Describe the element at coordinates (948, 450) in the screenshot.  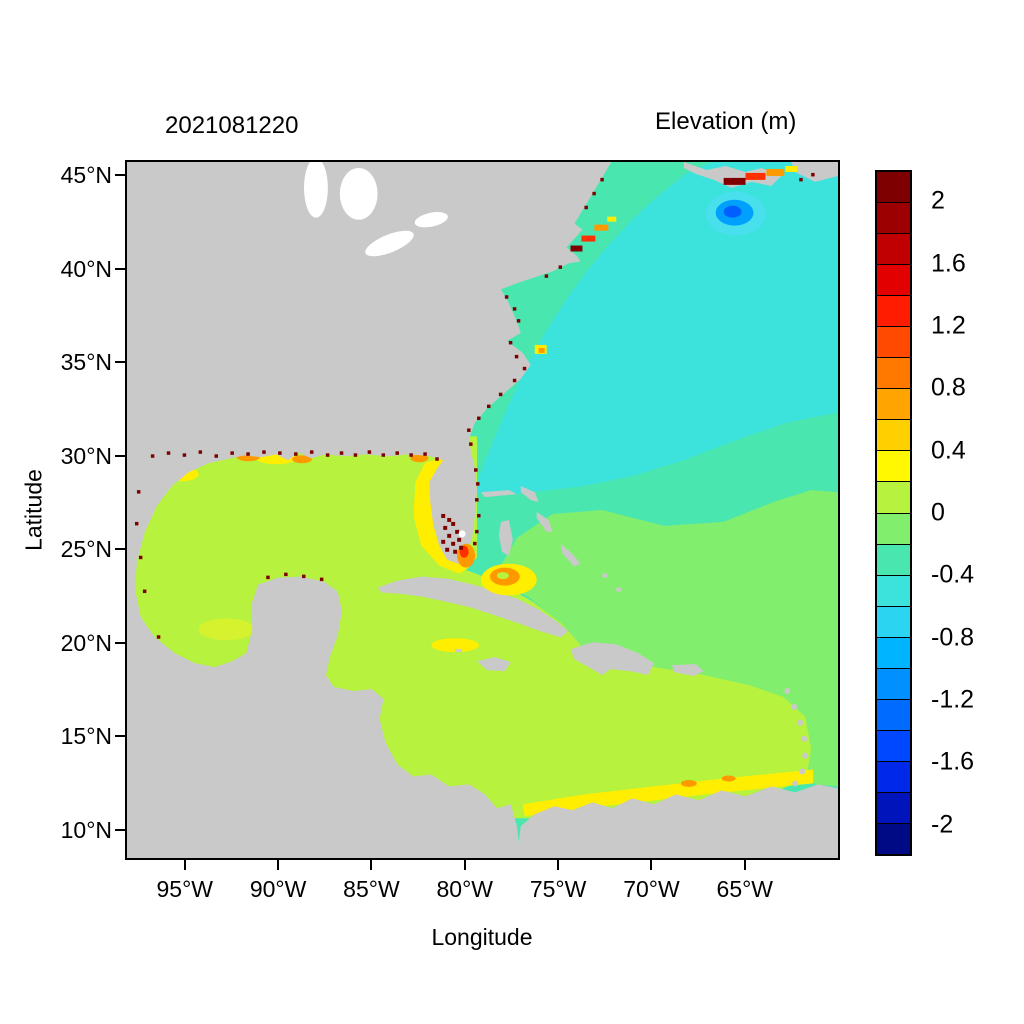
I see `colorbar-tick-label: 0.4` at that location.